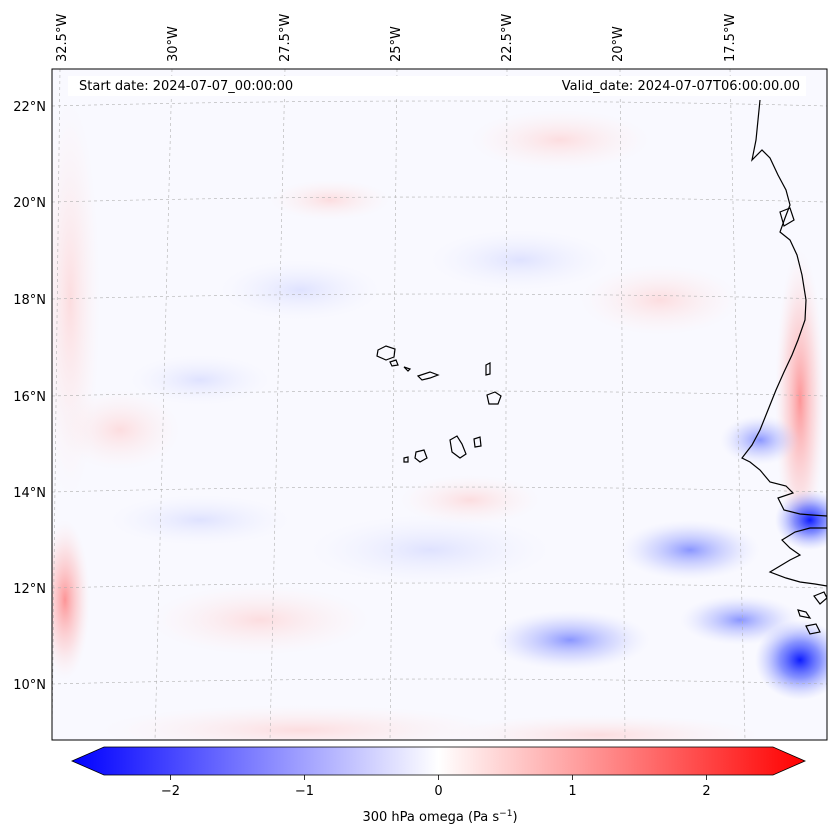 The height and width of the screenshot is (839, 837). I want to click on colorbar-ticks: −2 −1 0 1 2, so click(436, 787).